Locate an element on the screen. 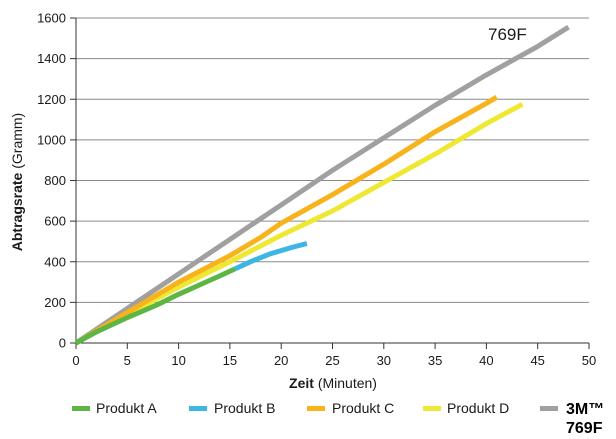 The height and width of the screenshot is (439, 616). y-axis-title-rest: (Gramm) is located at coordinates (17, 141).